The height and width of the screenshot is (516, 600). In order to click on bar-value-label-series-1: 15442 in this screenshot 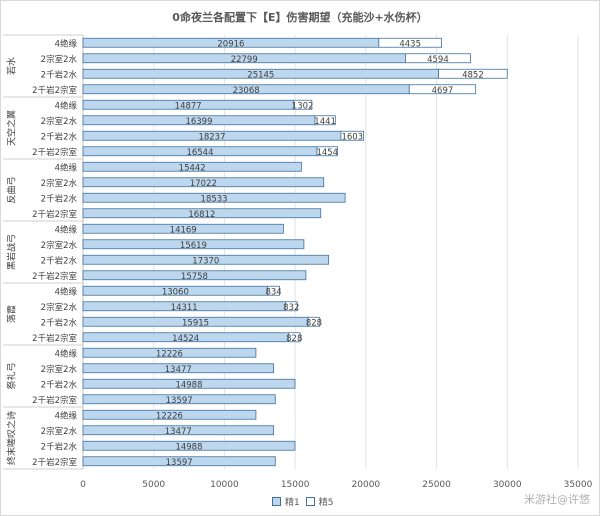, I will do `click(192, 168)`.